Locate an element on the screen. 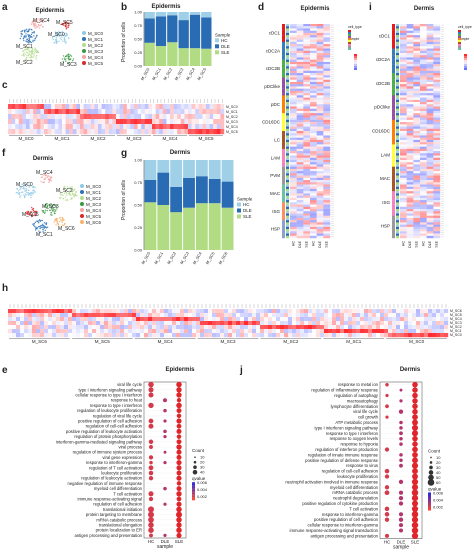 Image resolution: width=474 pixels, height=556 pixels. scale-swatch is located at coordinates (355, 55).